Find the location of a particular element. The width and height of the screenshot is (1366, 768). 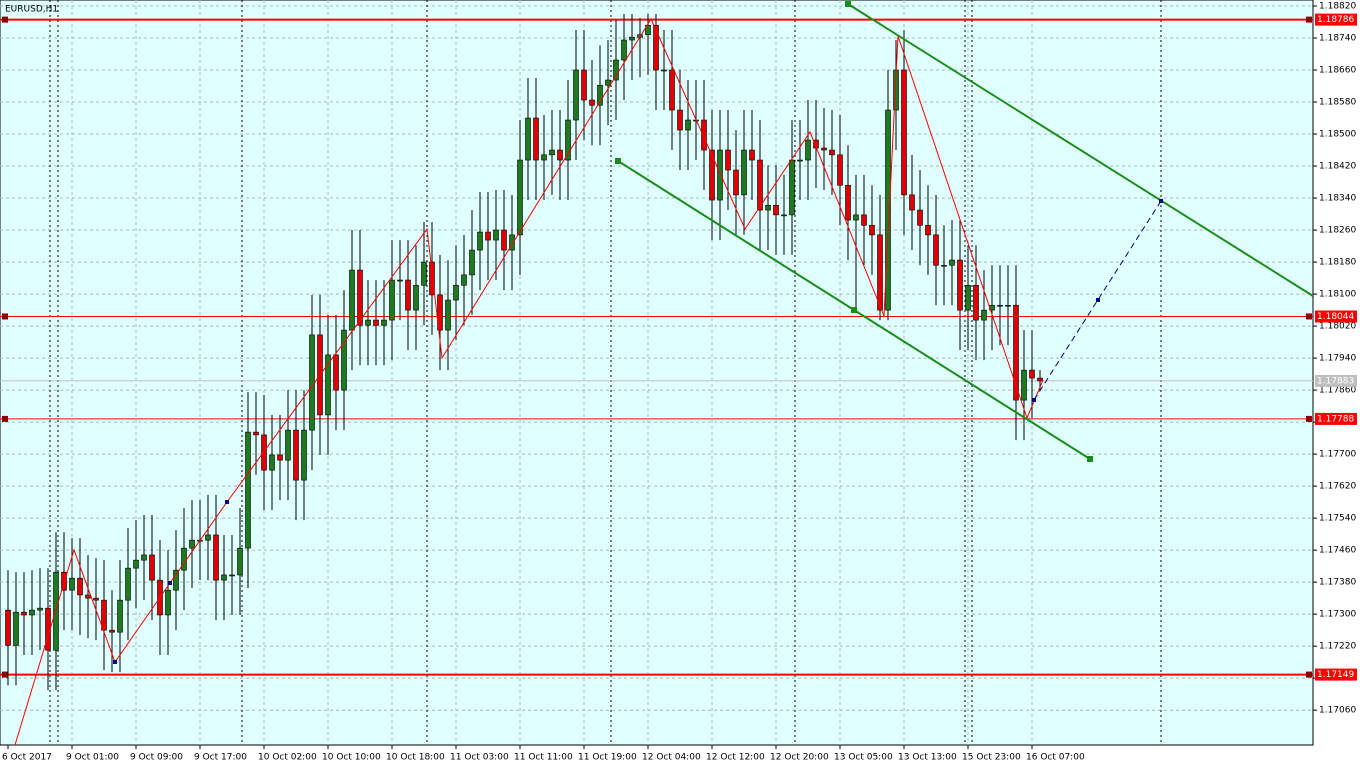

bid-label-box is located at coordinates (1336, 380).